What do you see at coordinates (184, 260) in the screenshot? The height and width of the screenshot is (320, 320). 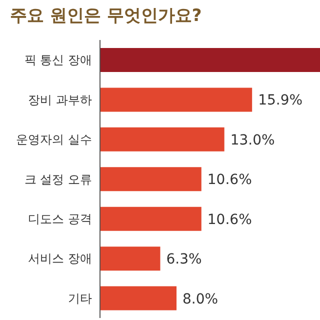 I see `data-label: 6.3%` at bounding box center [184, 260].